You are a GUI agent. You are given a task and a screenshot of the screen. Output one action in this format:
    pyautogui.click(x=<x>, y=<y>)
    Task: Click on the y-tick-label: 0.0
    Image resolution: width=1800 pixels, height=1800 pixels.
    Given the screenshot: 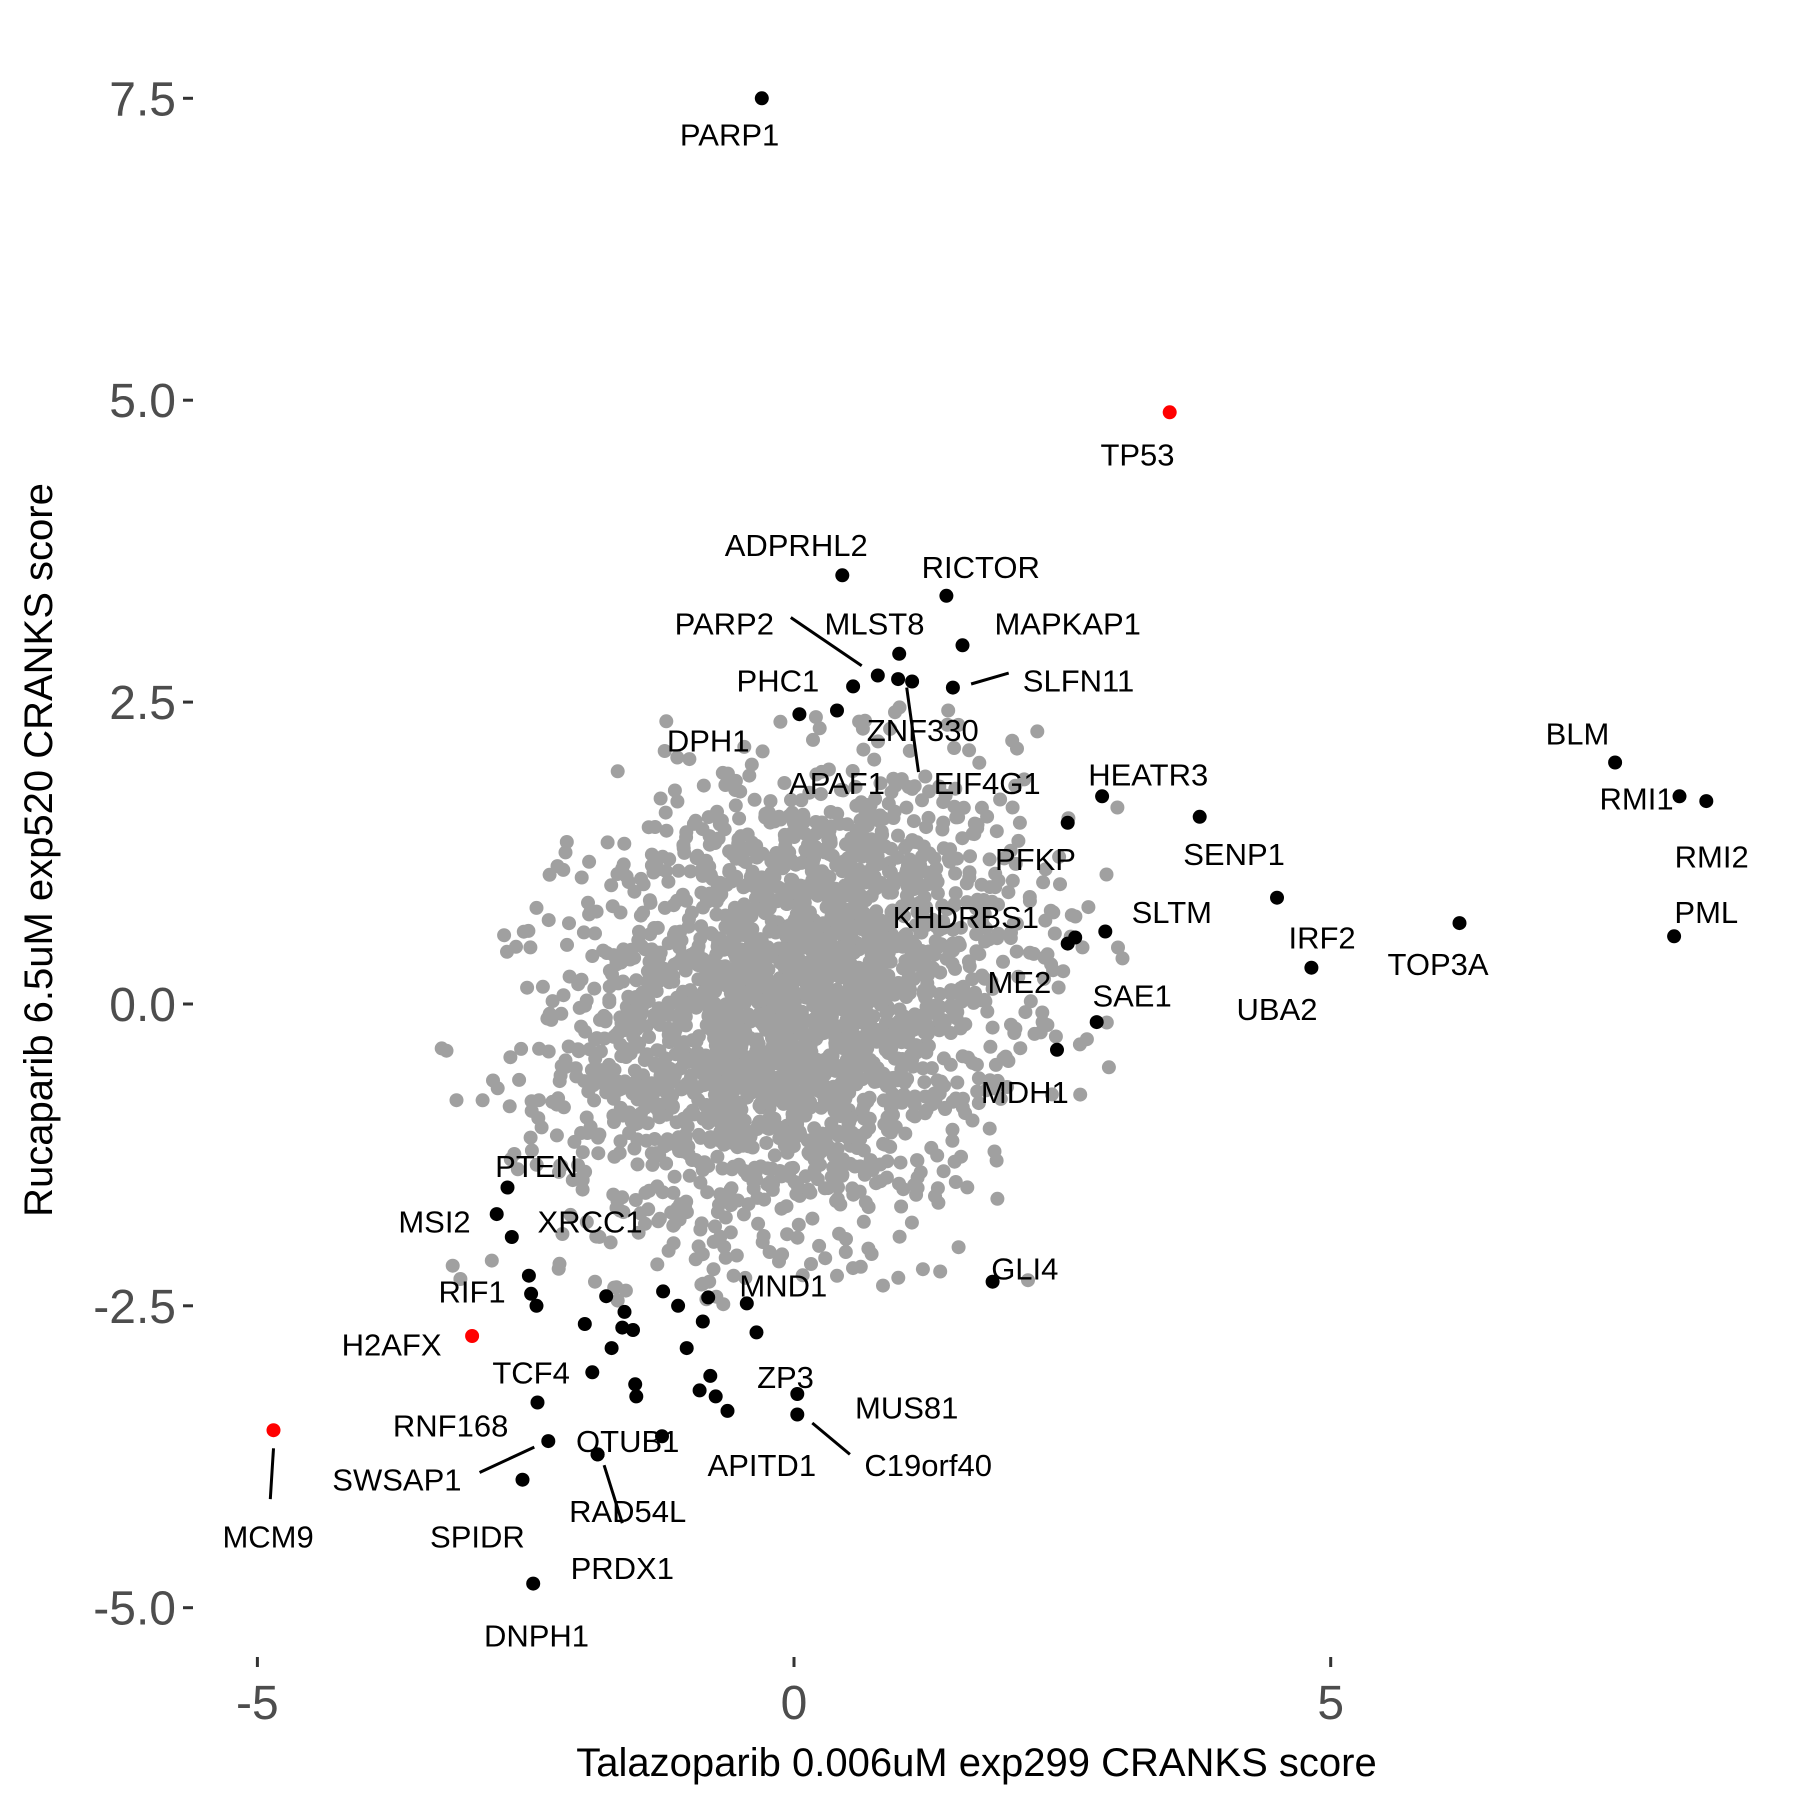 What is the action you would take?
    pyautogui.click(x=142, y=1005)
    